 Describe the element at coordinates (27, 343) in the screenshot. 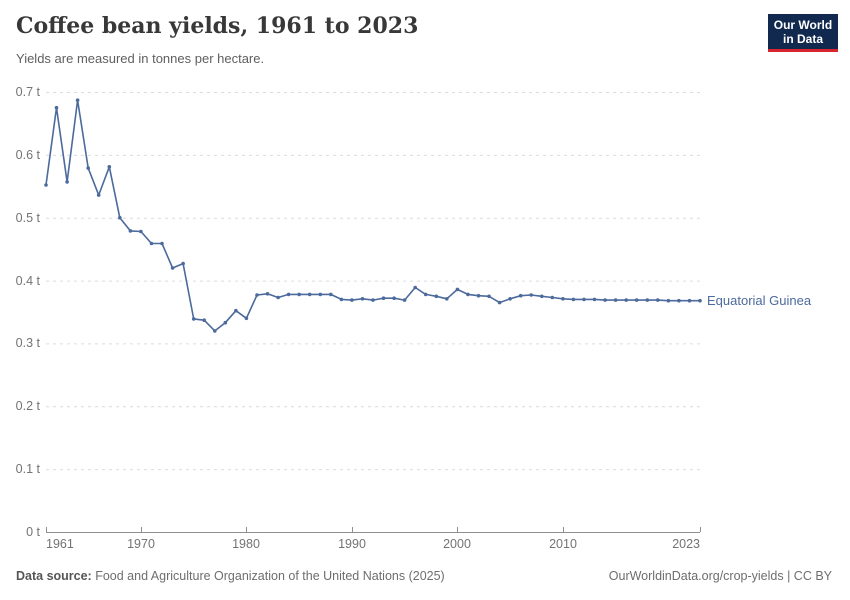

I see `y-axis-tick-label: 0.3 t` at that location.